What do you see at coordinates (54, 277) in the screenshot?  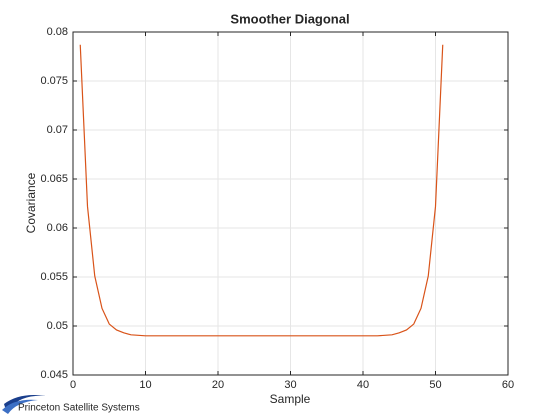 I see `y-tick-label: 0.055` at bounding box center [54, 277].